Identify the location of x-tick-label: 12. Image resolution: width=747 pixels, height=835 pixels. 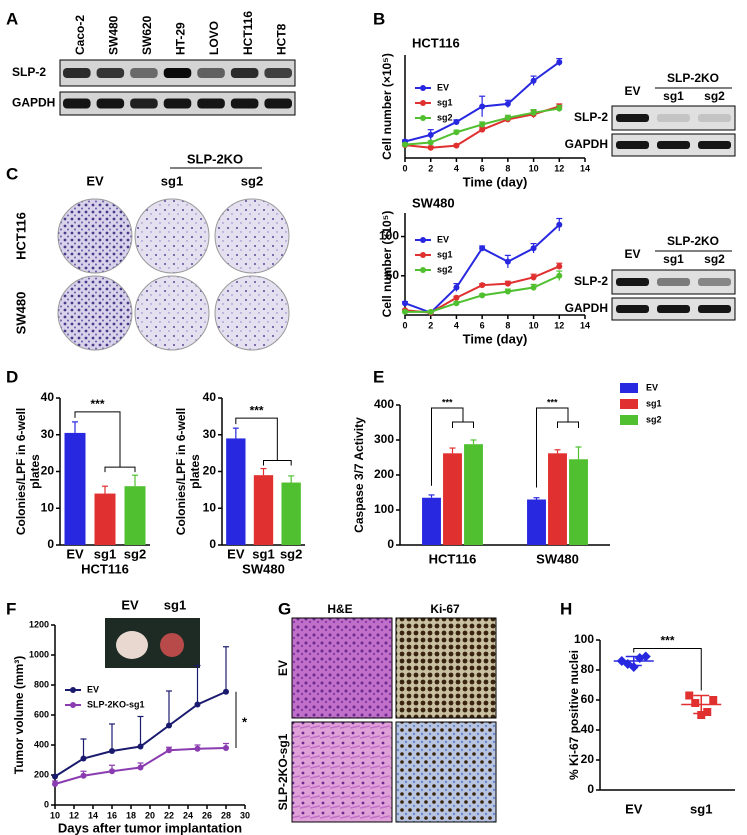
(74, 815).